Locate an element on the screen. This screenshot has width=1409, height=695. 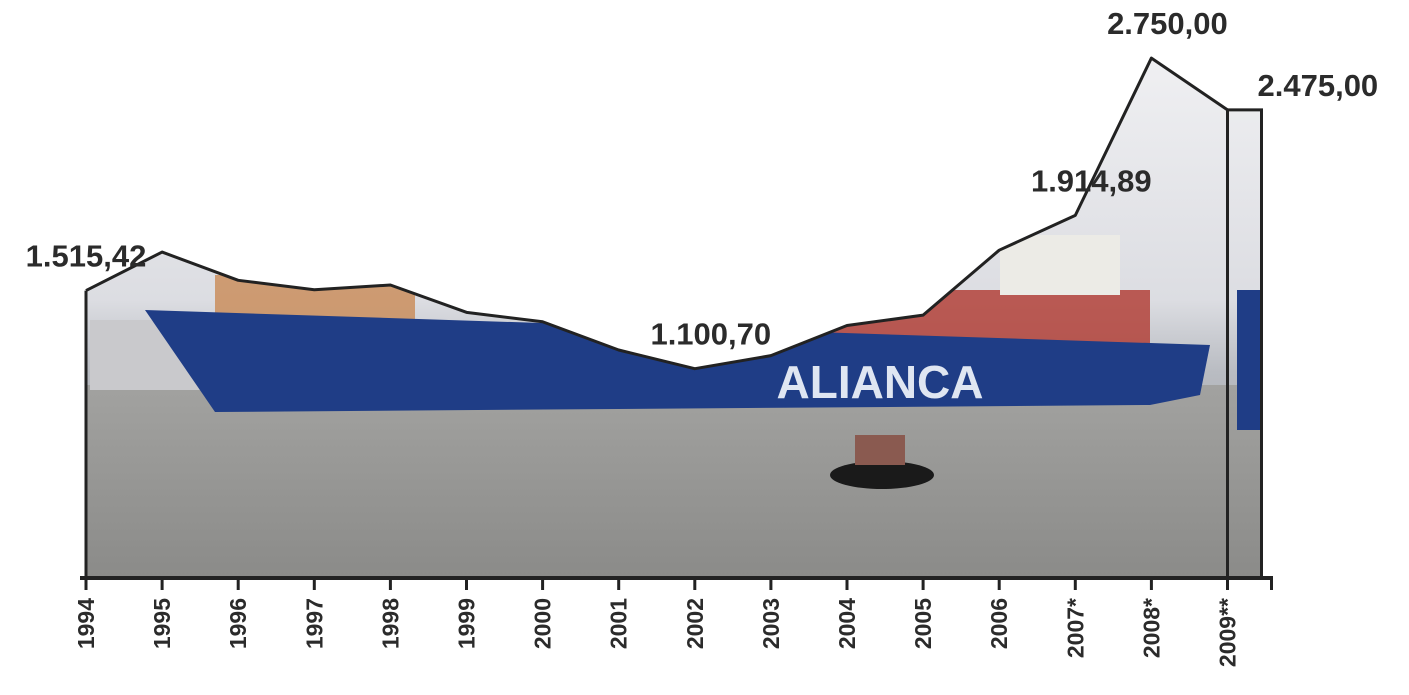
x-tick-label: 2006 is located at coordinates (999, 623).